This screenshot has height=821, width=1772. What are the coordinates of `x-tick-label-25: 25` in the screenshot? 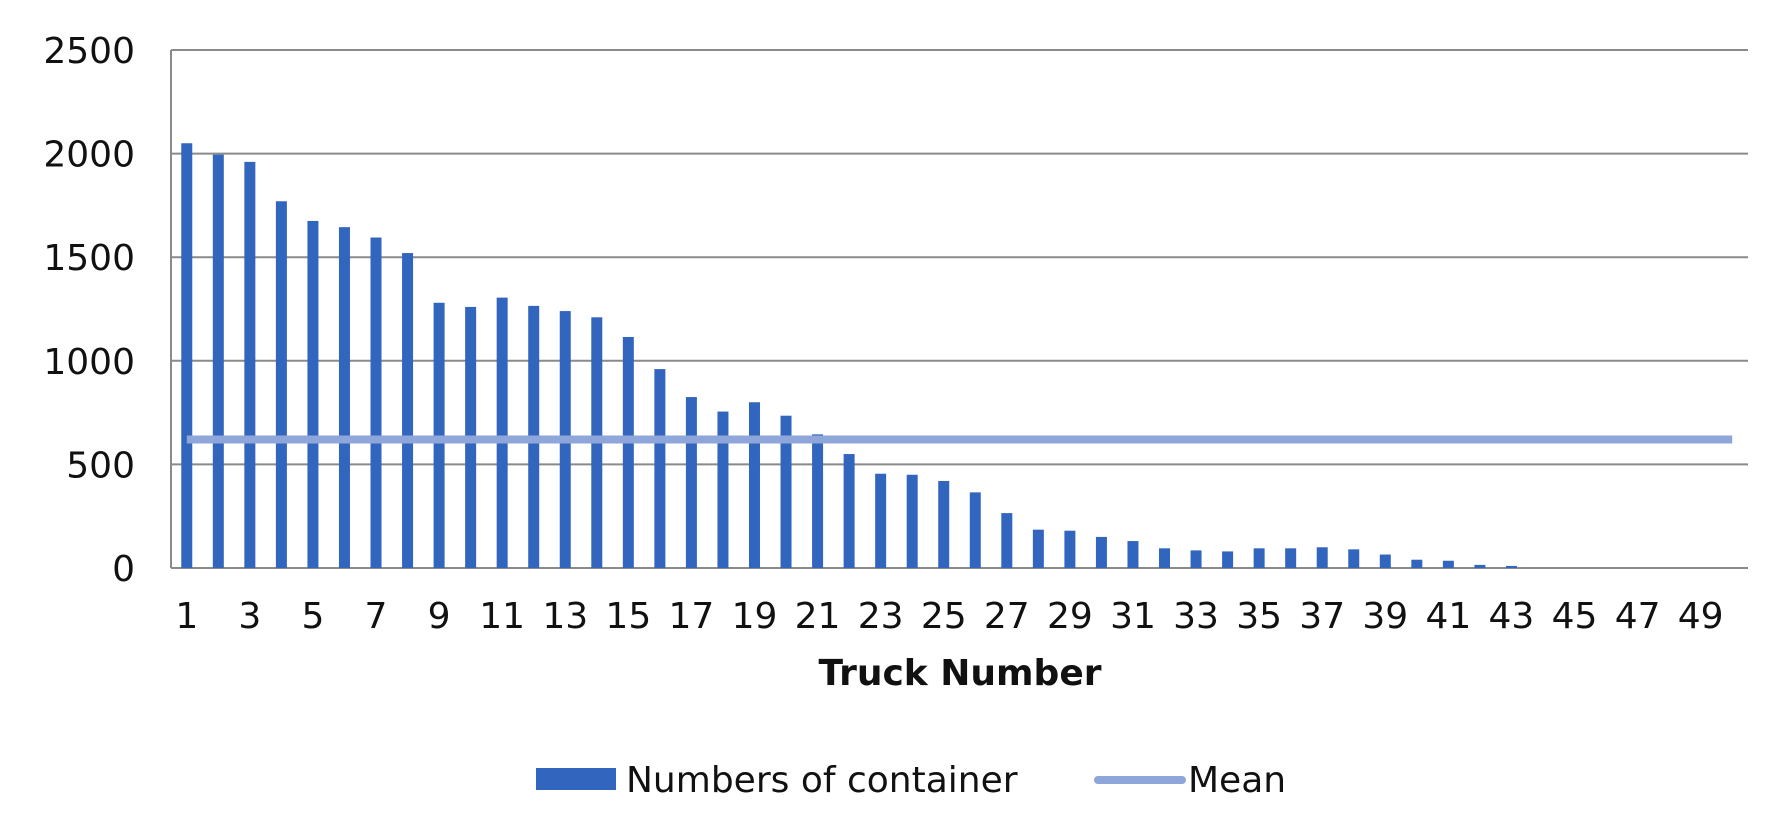 It's located at (944, 616).